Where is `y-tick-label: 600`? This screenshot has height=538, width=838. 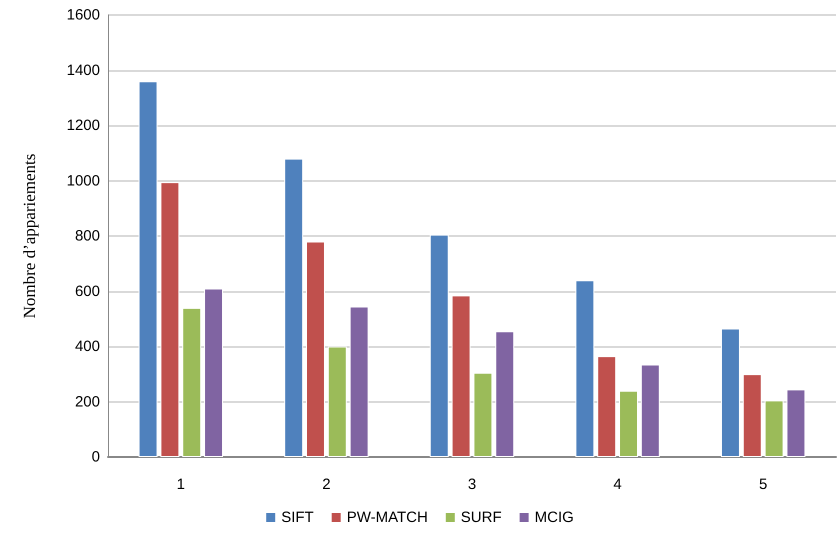 y-tick-label: 600 is located at coordinates (87, 291).